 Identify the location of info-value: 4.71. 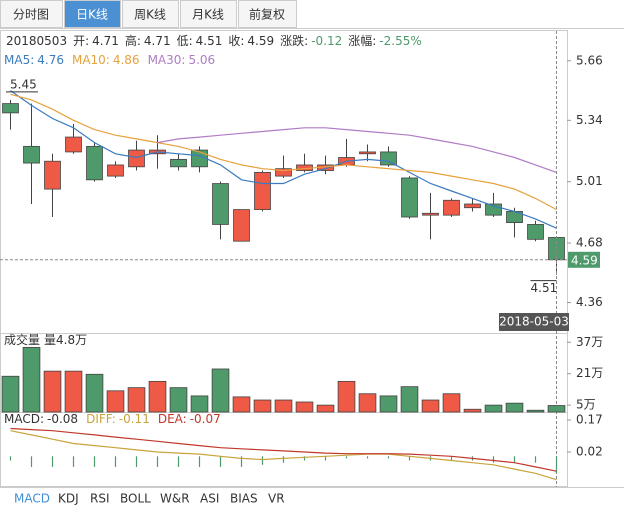
(105, 41).